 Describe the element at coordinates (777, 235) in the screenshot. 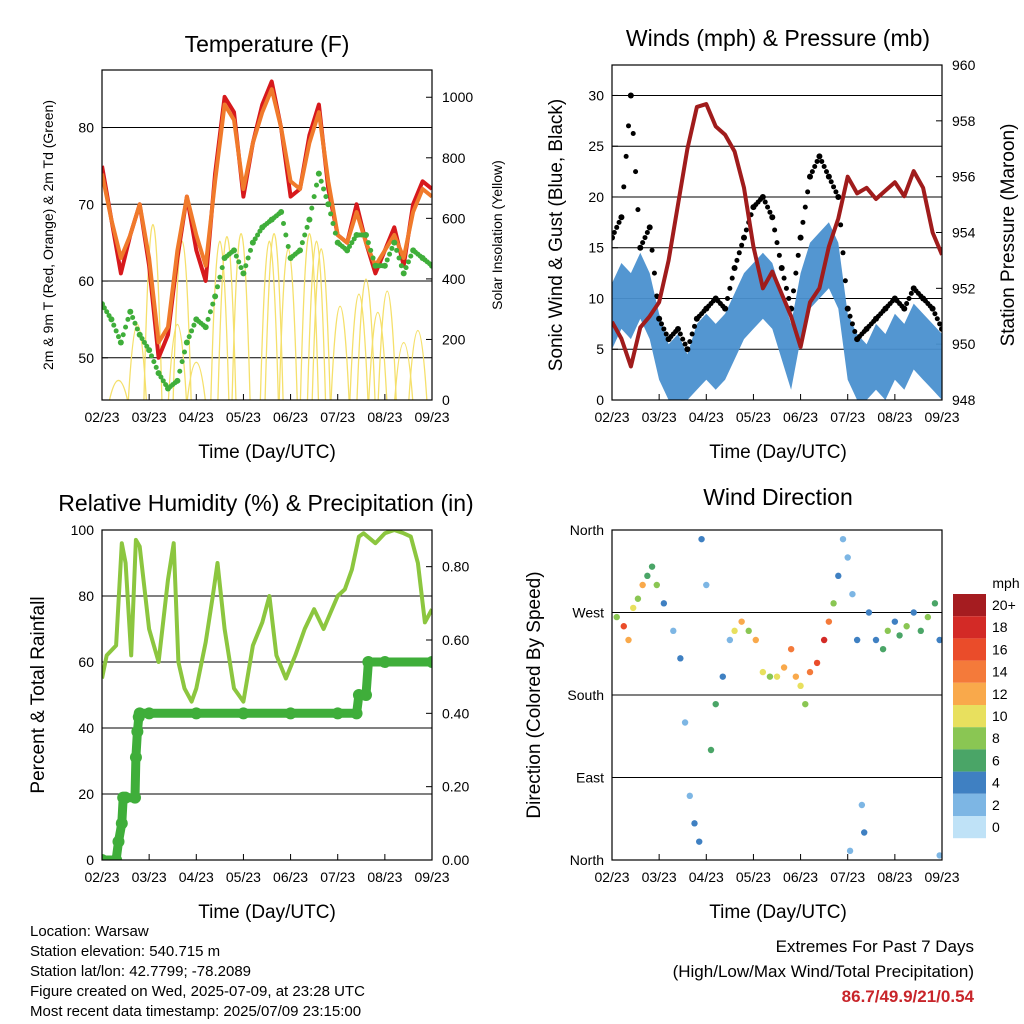

I see `winds-series-station-pressure` at that location.